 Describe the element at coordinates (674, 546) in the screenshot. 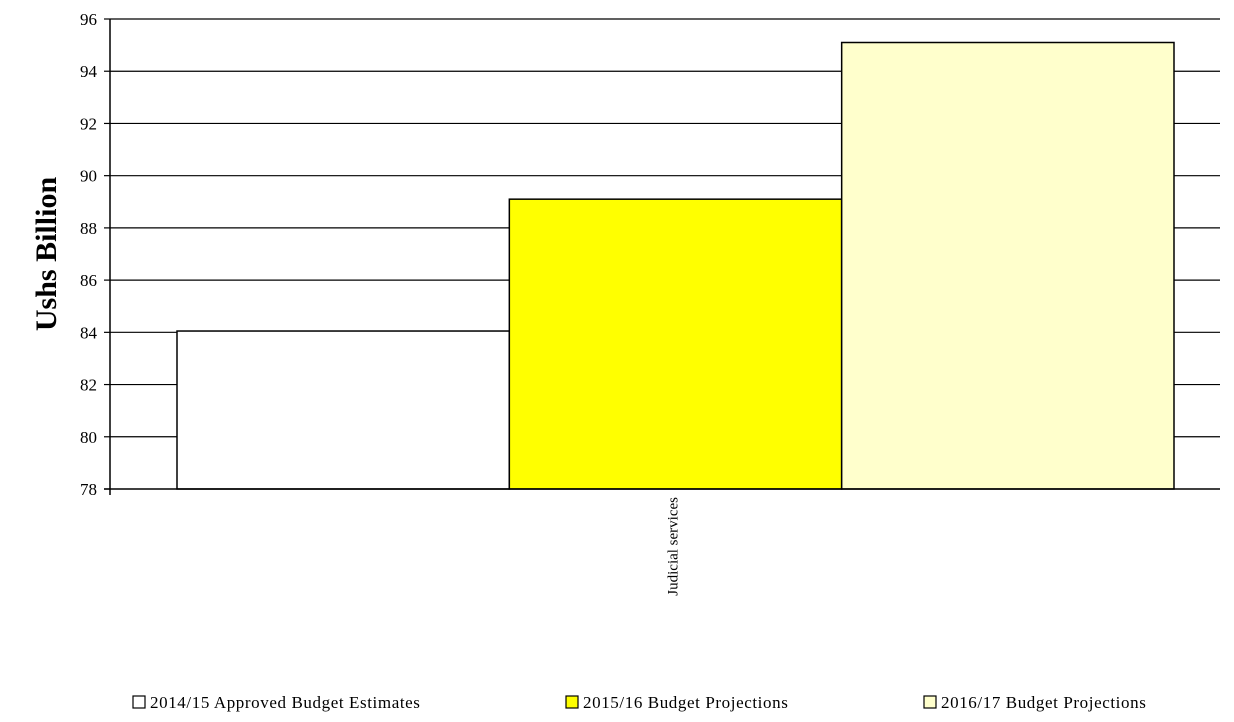

I see `x-tick-label: Judicial services` at that location.